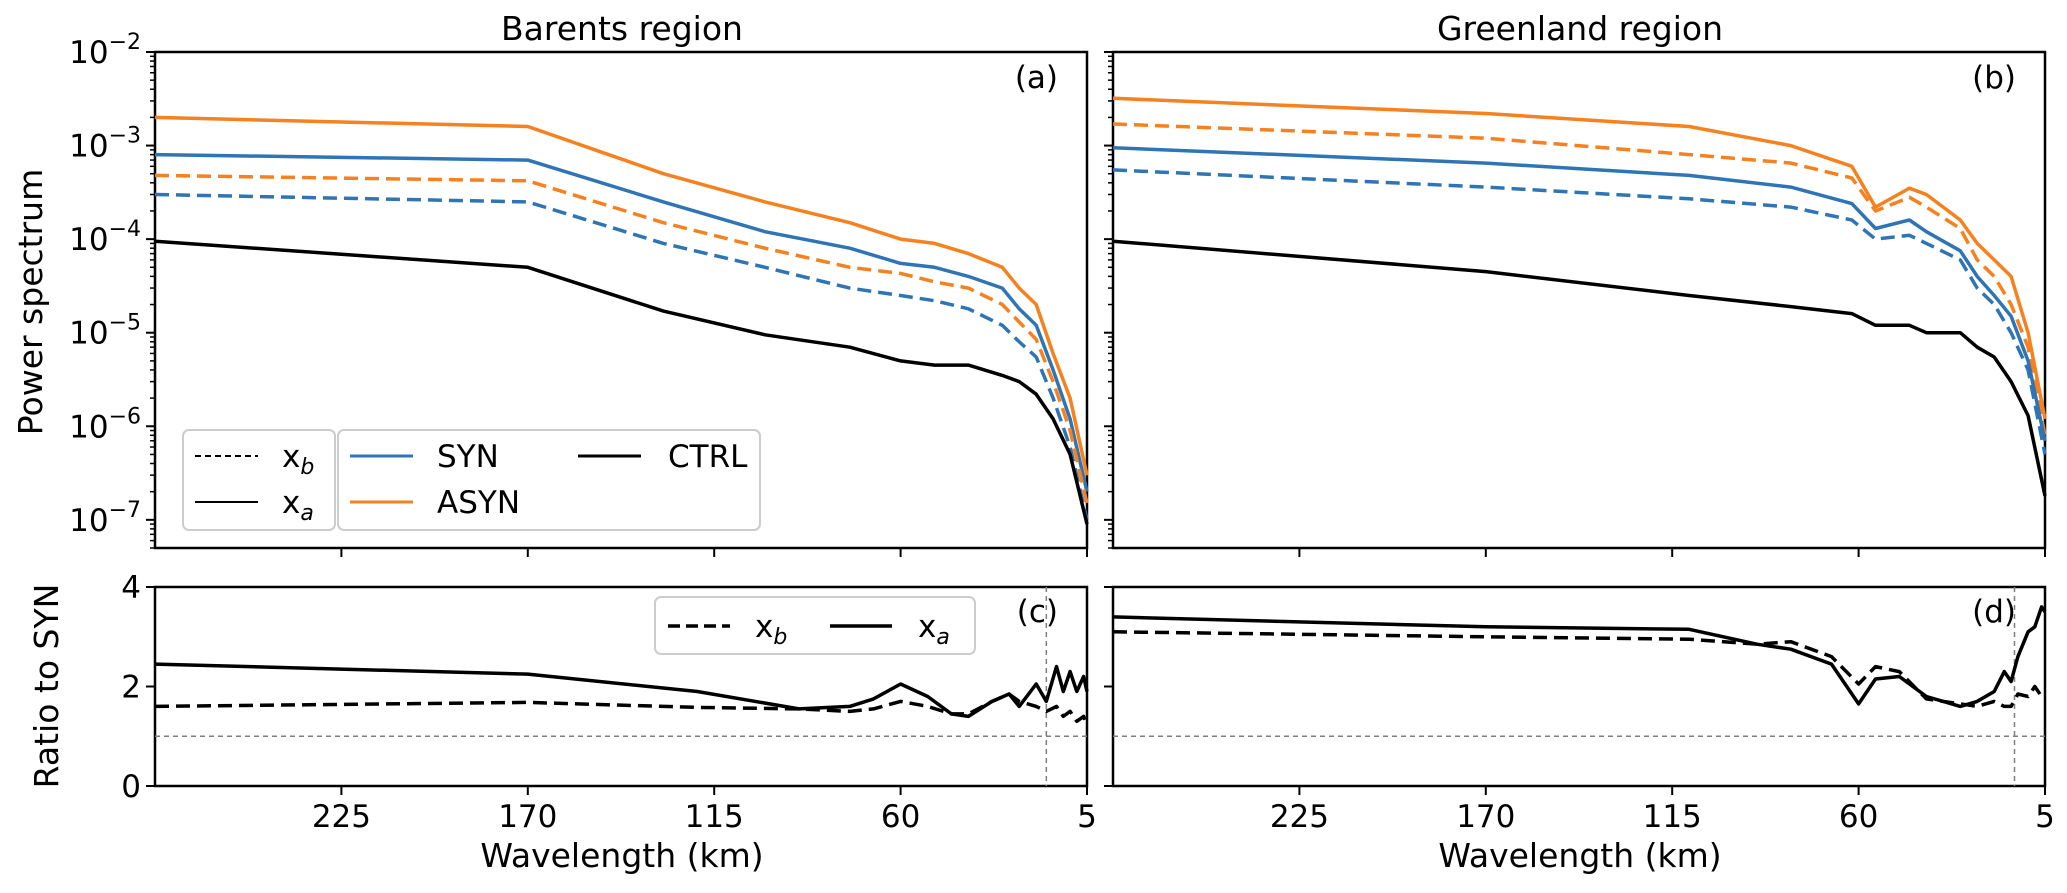  Describe the element at coordinates (549, 480) in the screenshot. I see `legend-box-experiment` at that location.